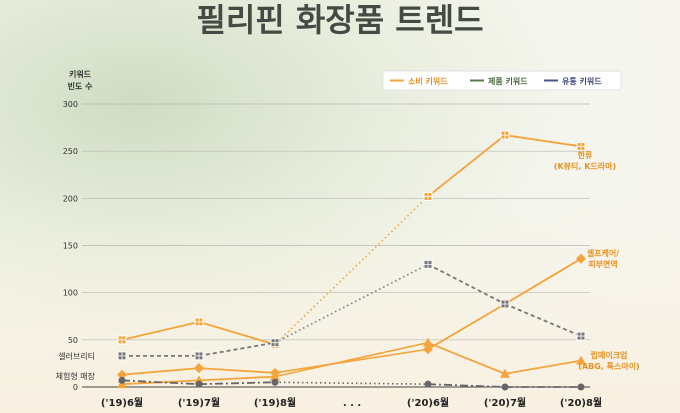 This screenshot has height=413, width=680. I want to click on x-tick-label: ('20)7월, so click(505, 403).